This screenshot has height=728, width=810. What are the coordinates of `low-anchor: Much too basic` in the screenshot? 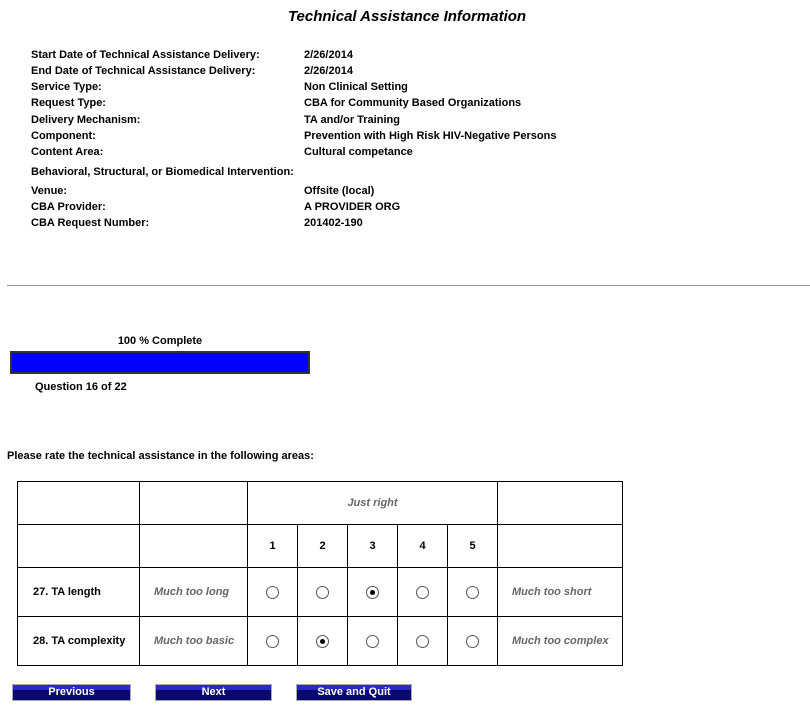 It's located at (193, 641).